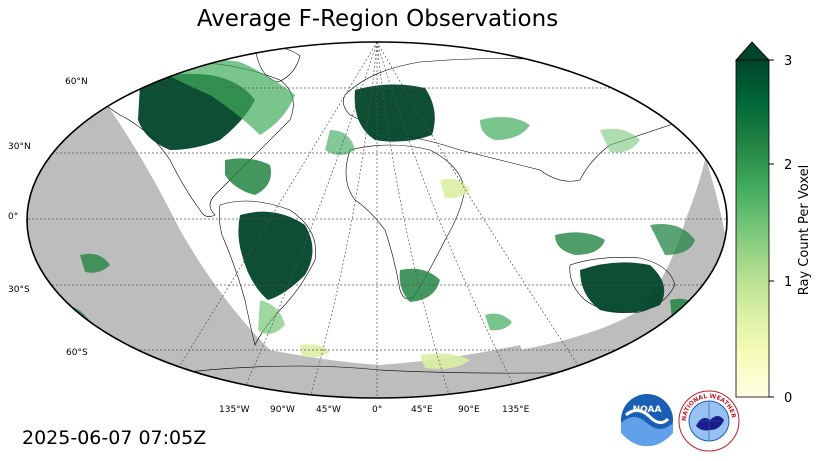 The image size is (820, 461). Describe the element at coordinates (95, 263) in the screenshot. I see `obs-west-pacific` at that location.